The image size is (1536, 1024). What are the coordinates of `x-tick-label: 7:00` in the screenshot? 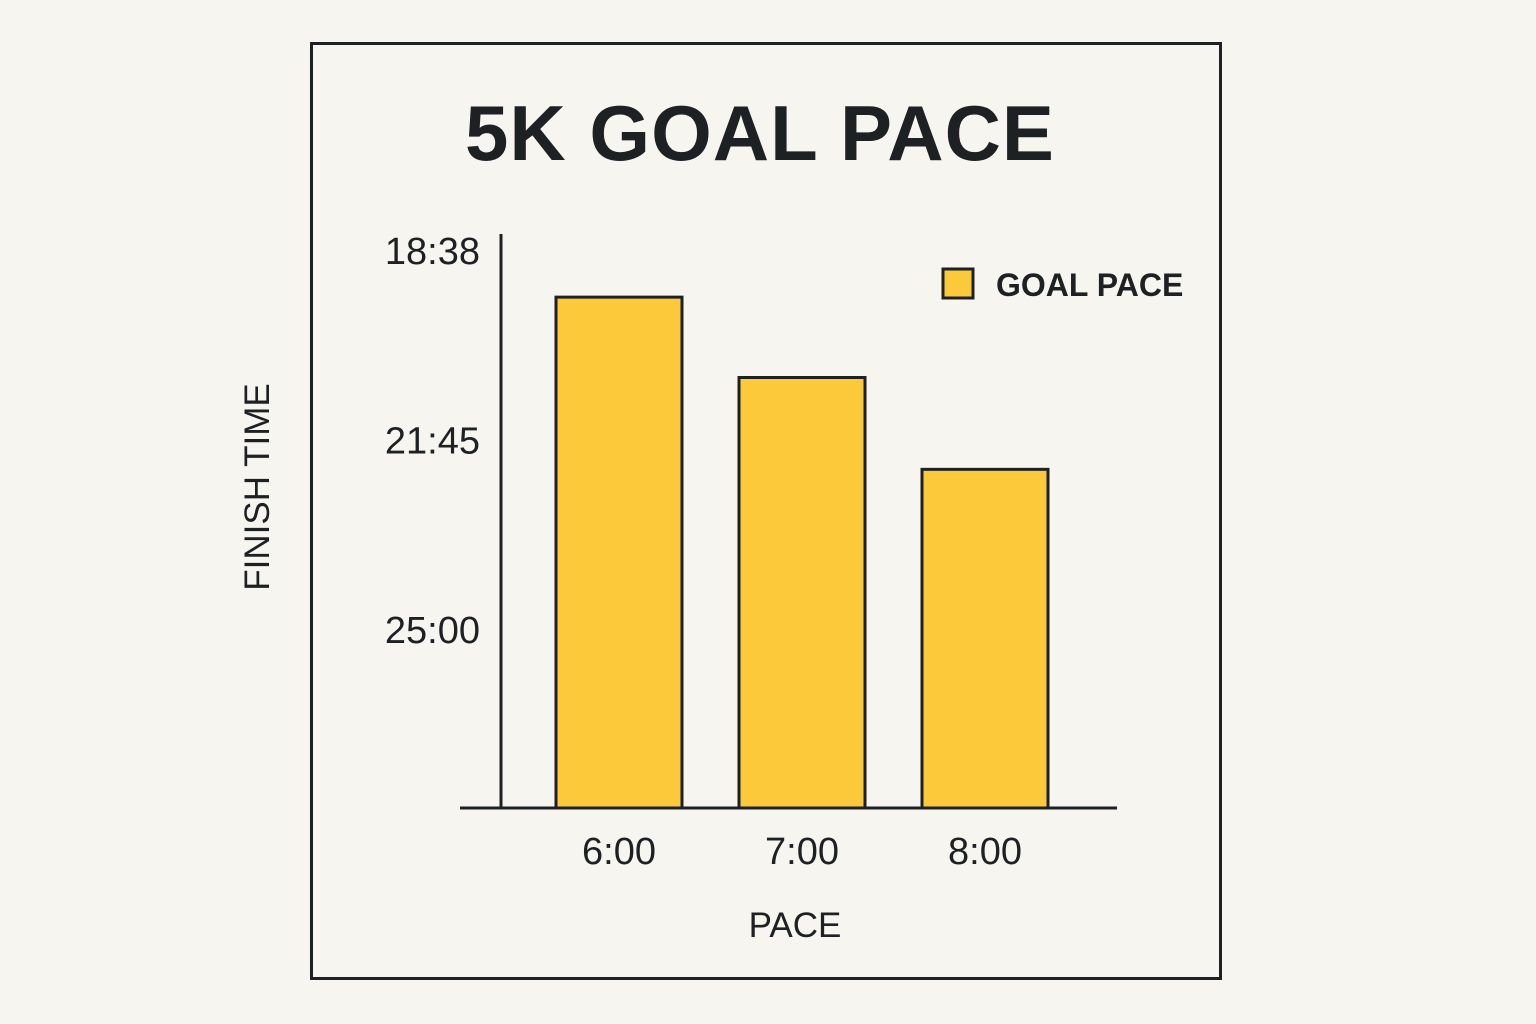 It's located at (802, 852).